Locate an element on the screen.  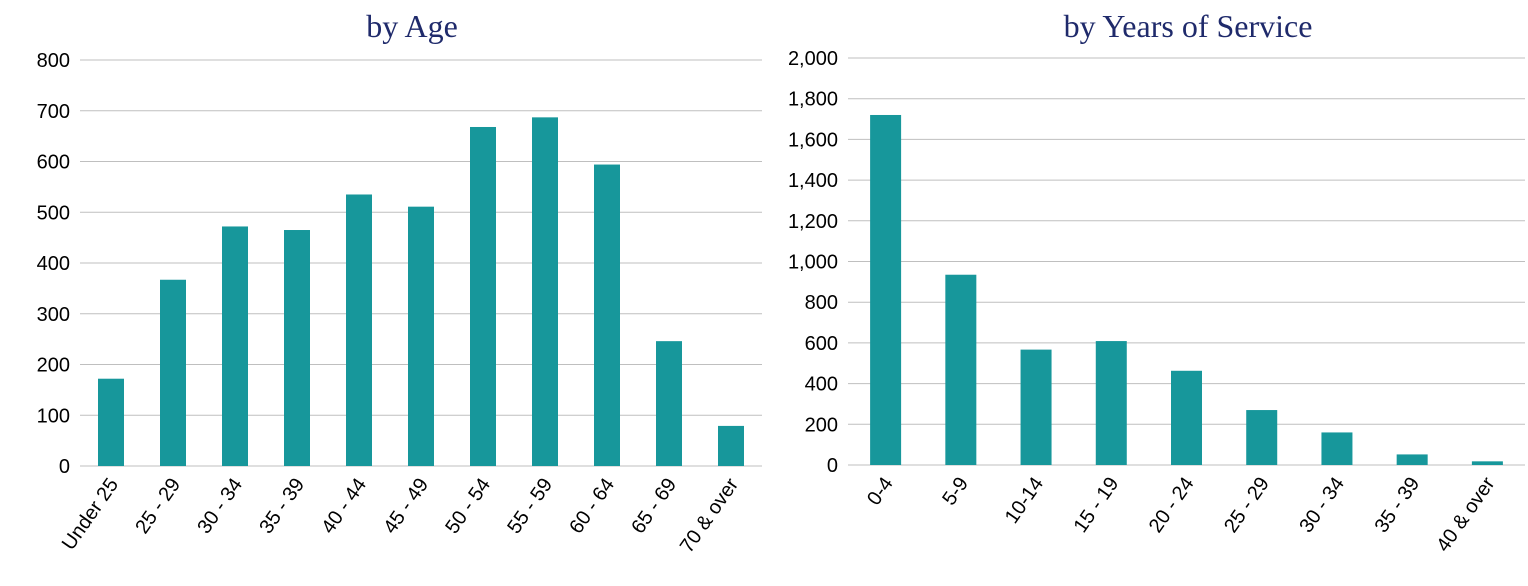
service-y-tick-label: 1,400 is located at coordinates (813, 181).